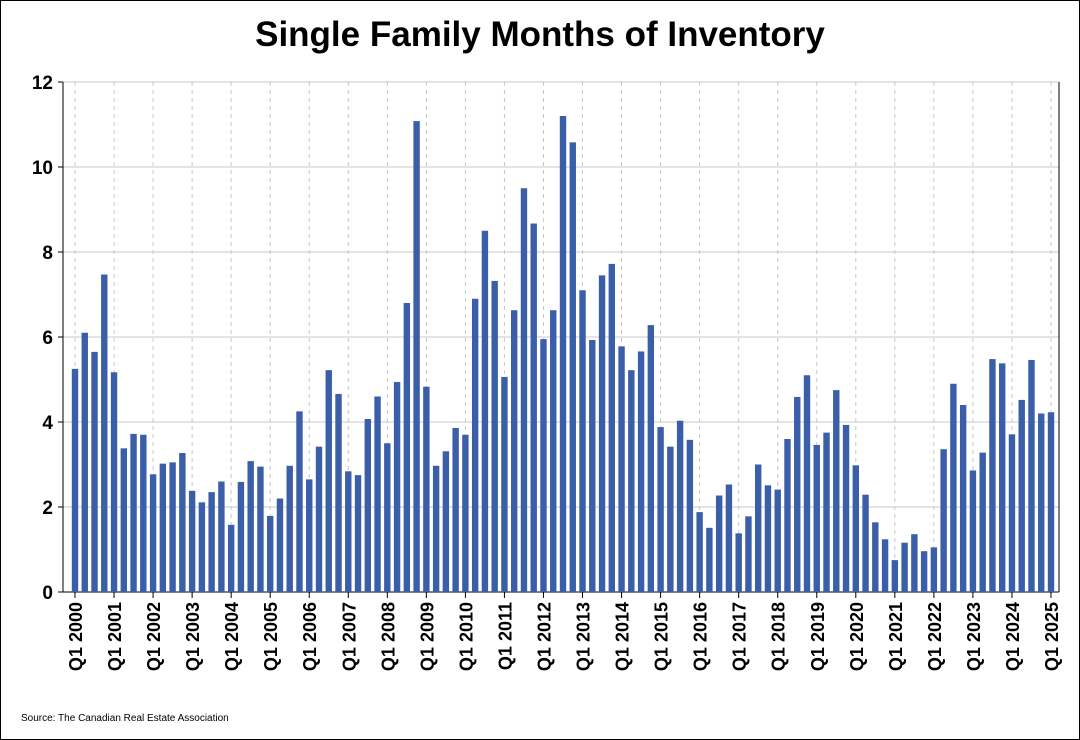 This screenshot has width=1080, height=740. What do you see at coordinates (544, 636) in the screenshot?
I see `x-tick-label: Q1 2012` at bounding box center [544, 636].